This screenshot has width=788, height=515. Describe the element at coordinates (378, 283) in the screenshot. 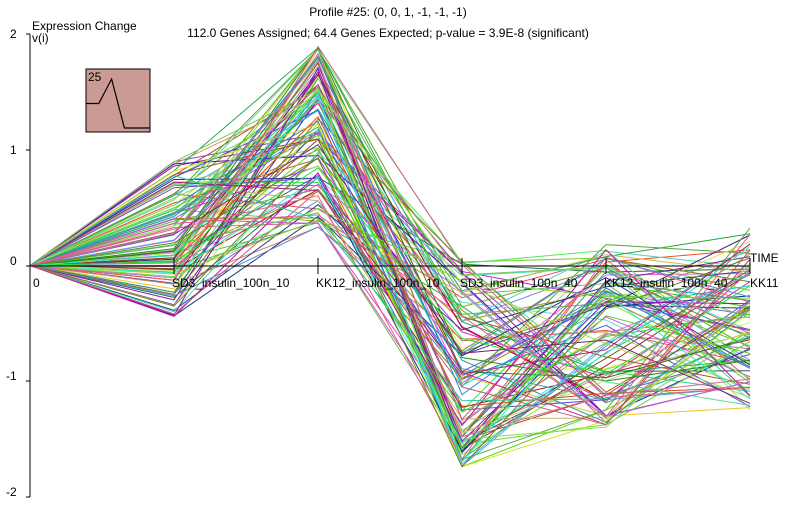

I see `x-tick-label: KK12_insulin_100n_10` at that location.